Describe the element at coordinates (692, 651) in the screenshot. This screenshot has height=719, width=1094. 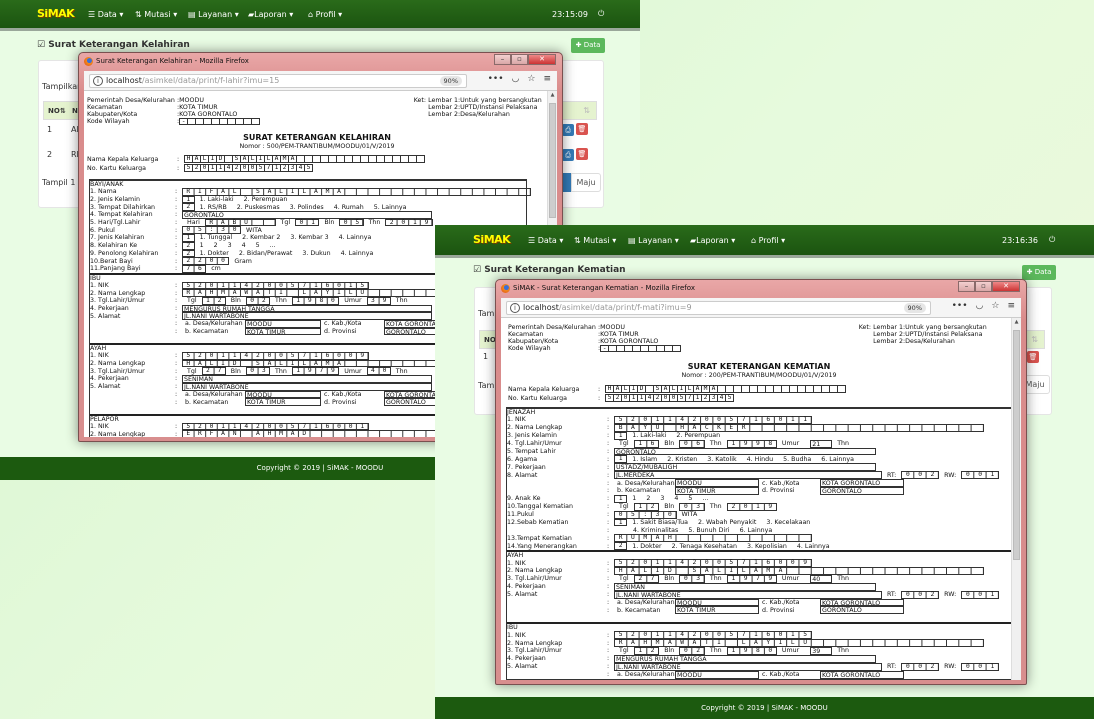
I see `char-boxes: 02` at that location.